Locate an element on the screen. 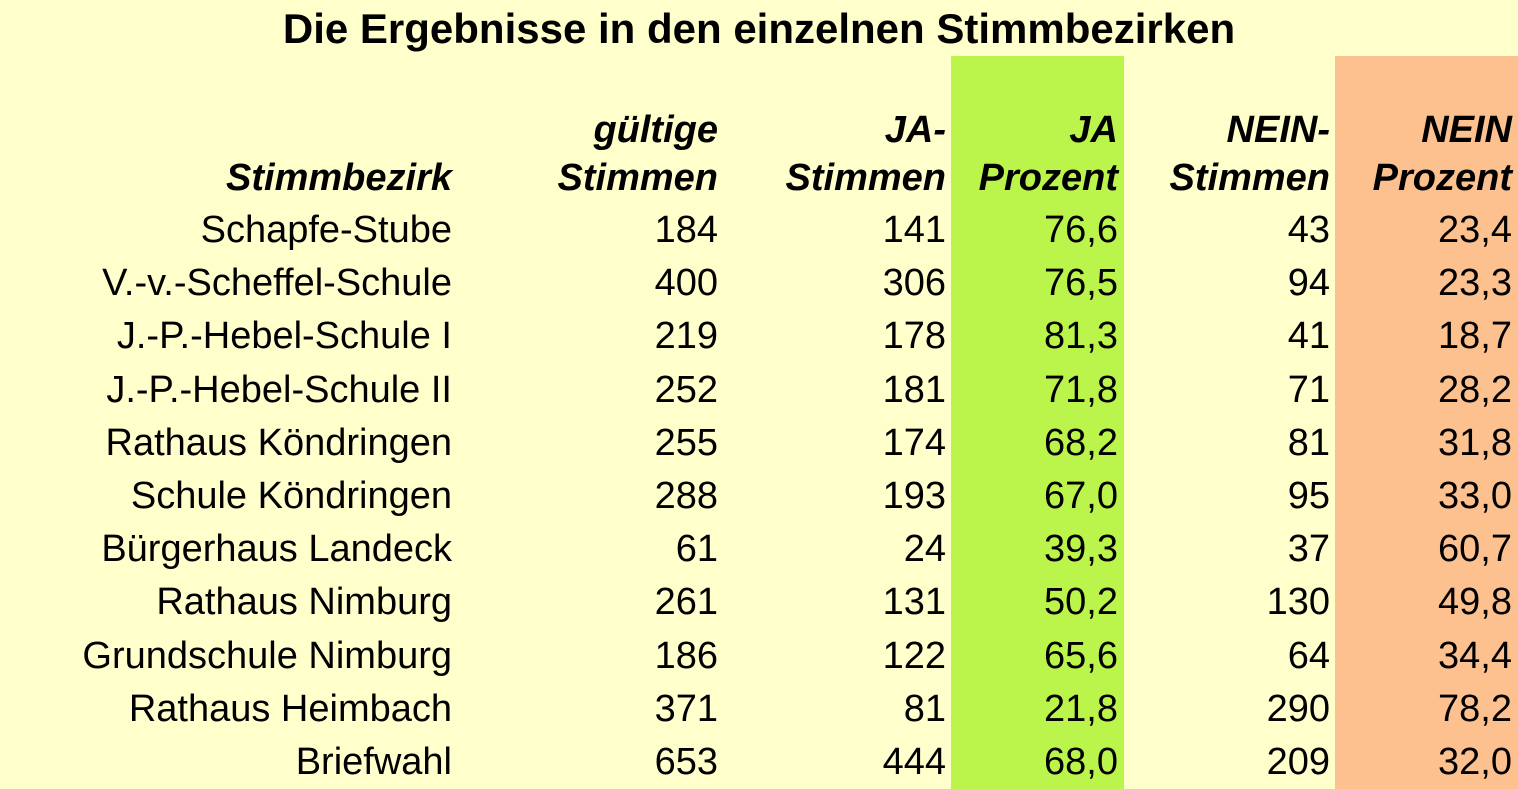  cell-ja-prozent: 39,3 is located at coordinates (1081, 549).